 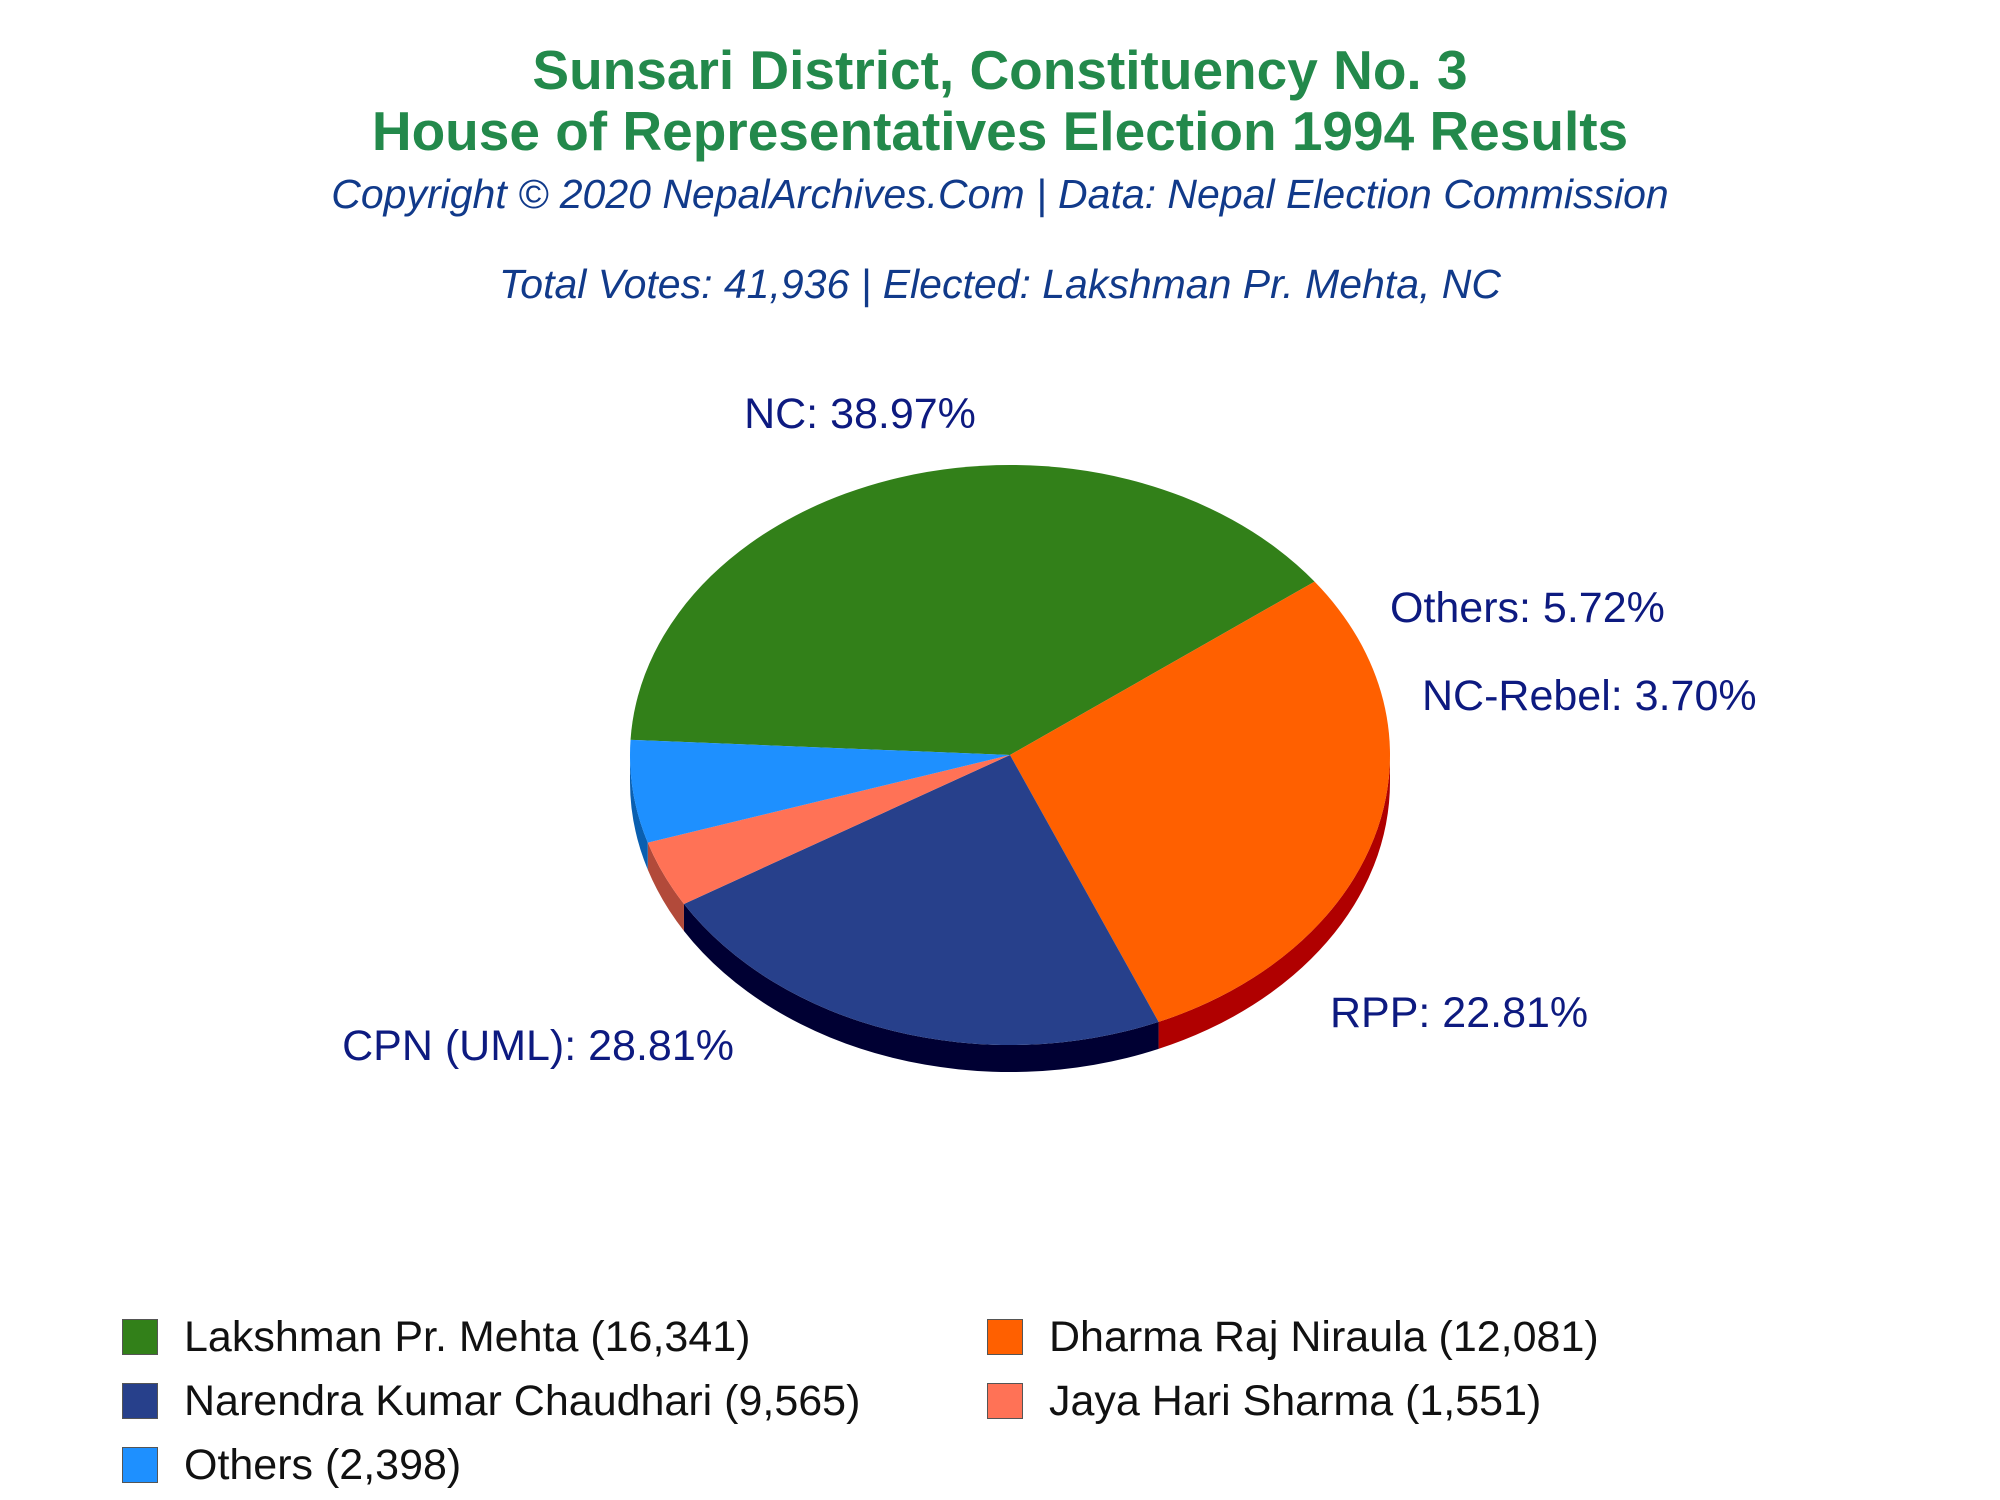 I want to click on legend-item: Others (2,398), so click(x=291, y=1465).